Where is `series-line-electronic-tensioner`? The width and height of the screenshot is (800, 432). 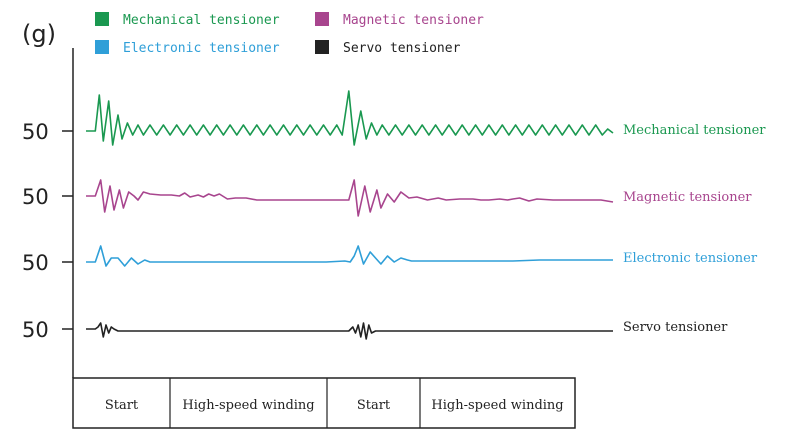 series-line-electronic-tensioner is located at coordinates (349, 256).